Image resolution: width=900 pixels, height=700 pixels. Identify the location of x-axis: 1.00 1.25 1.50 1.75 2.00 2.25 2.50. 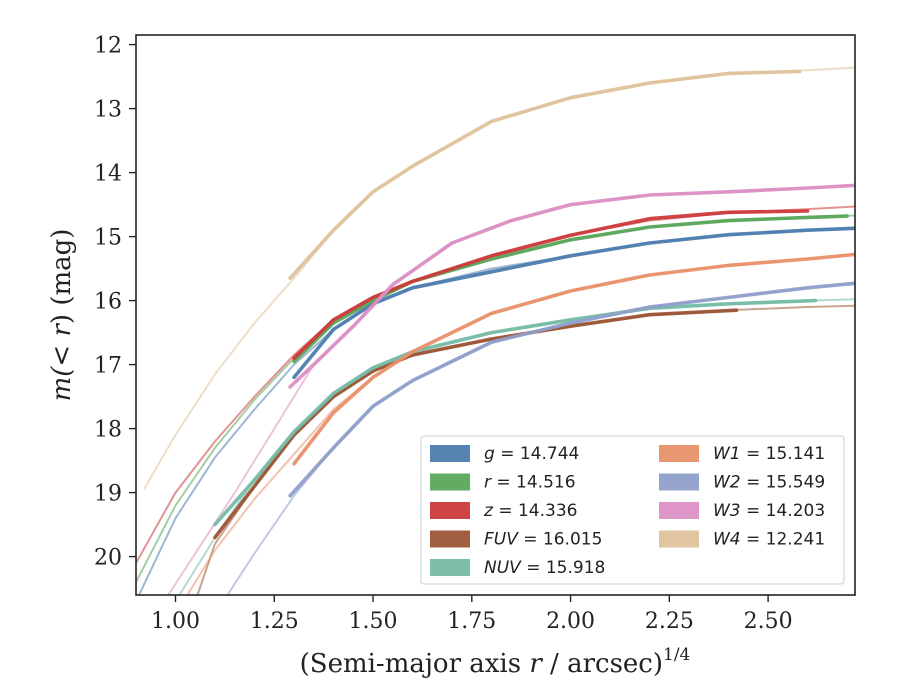
(472, 614).